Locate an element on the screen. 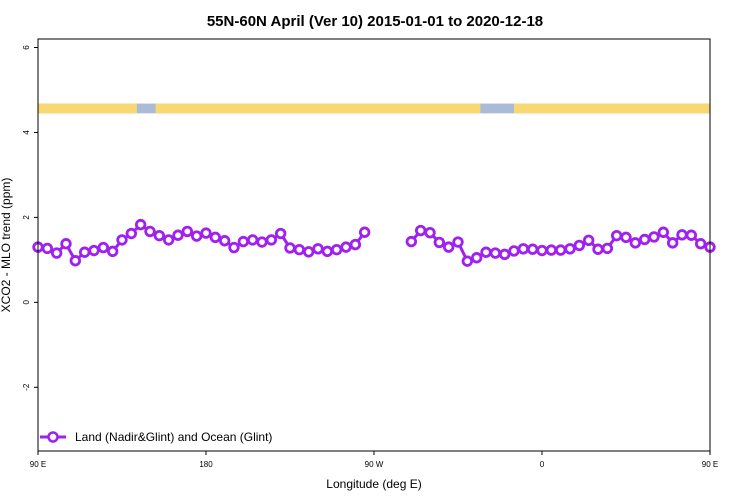  legend: Land (Nadir&Glint) and Ocean (Glint) is located at coordinates (156, 437).